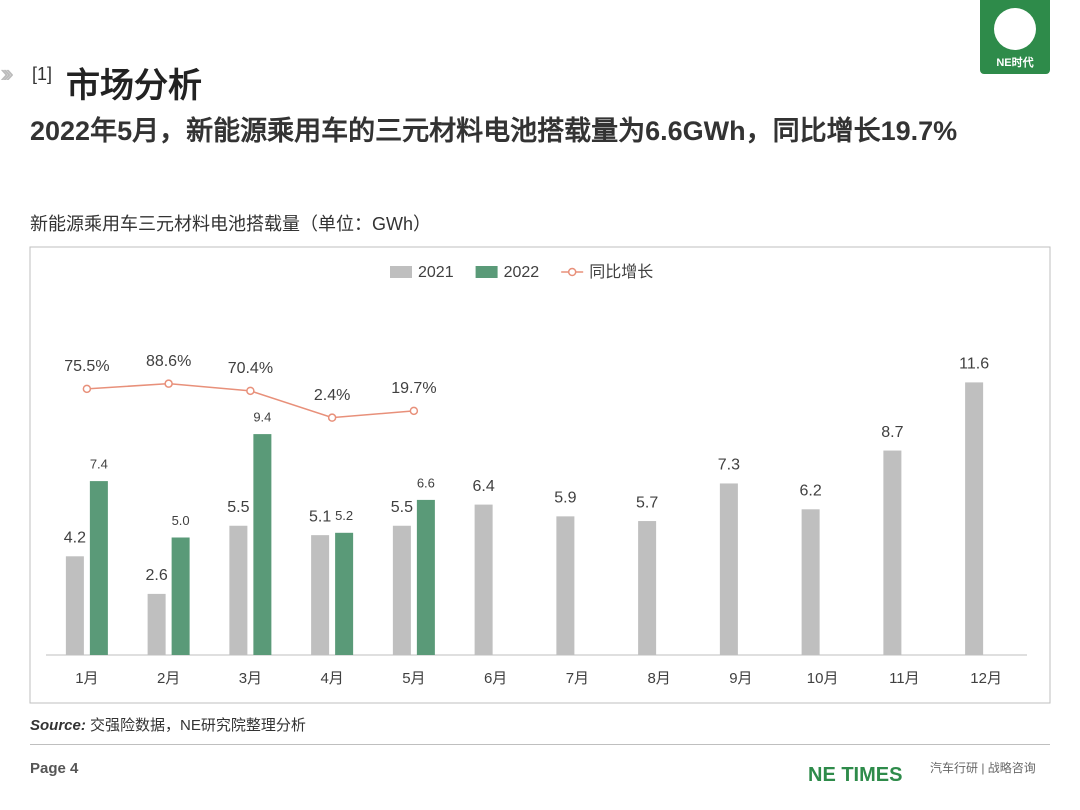 Image resolution: width=1080 pixels, height=810 pixels. I want to click on x-tick-label: 3月, so click(250, 678).